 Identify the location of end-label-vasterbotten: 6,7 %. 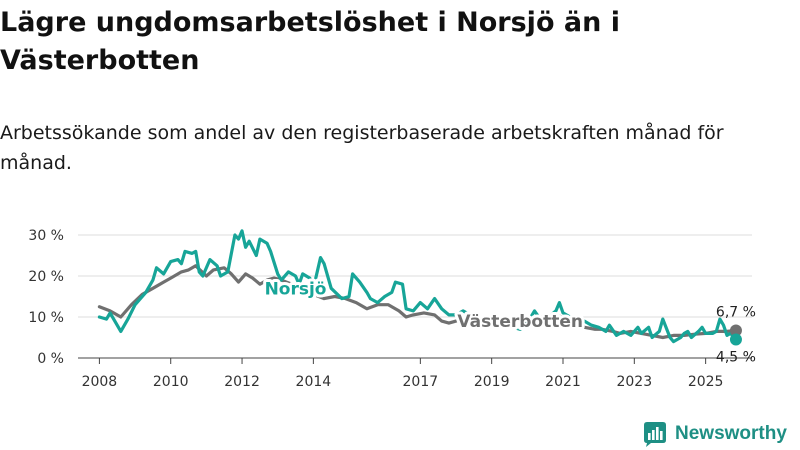
(736, 313).